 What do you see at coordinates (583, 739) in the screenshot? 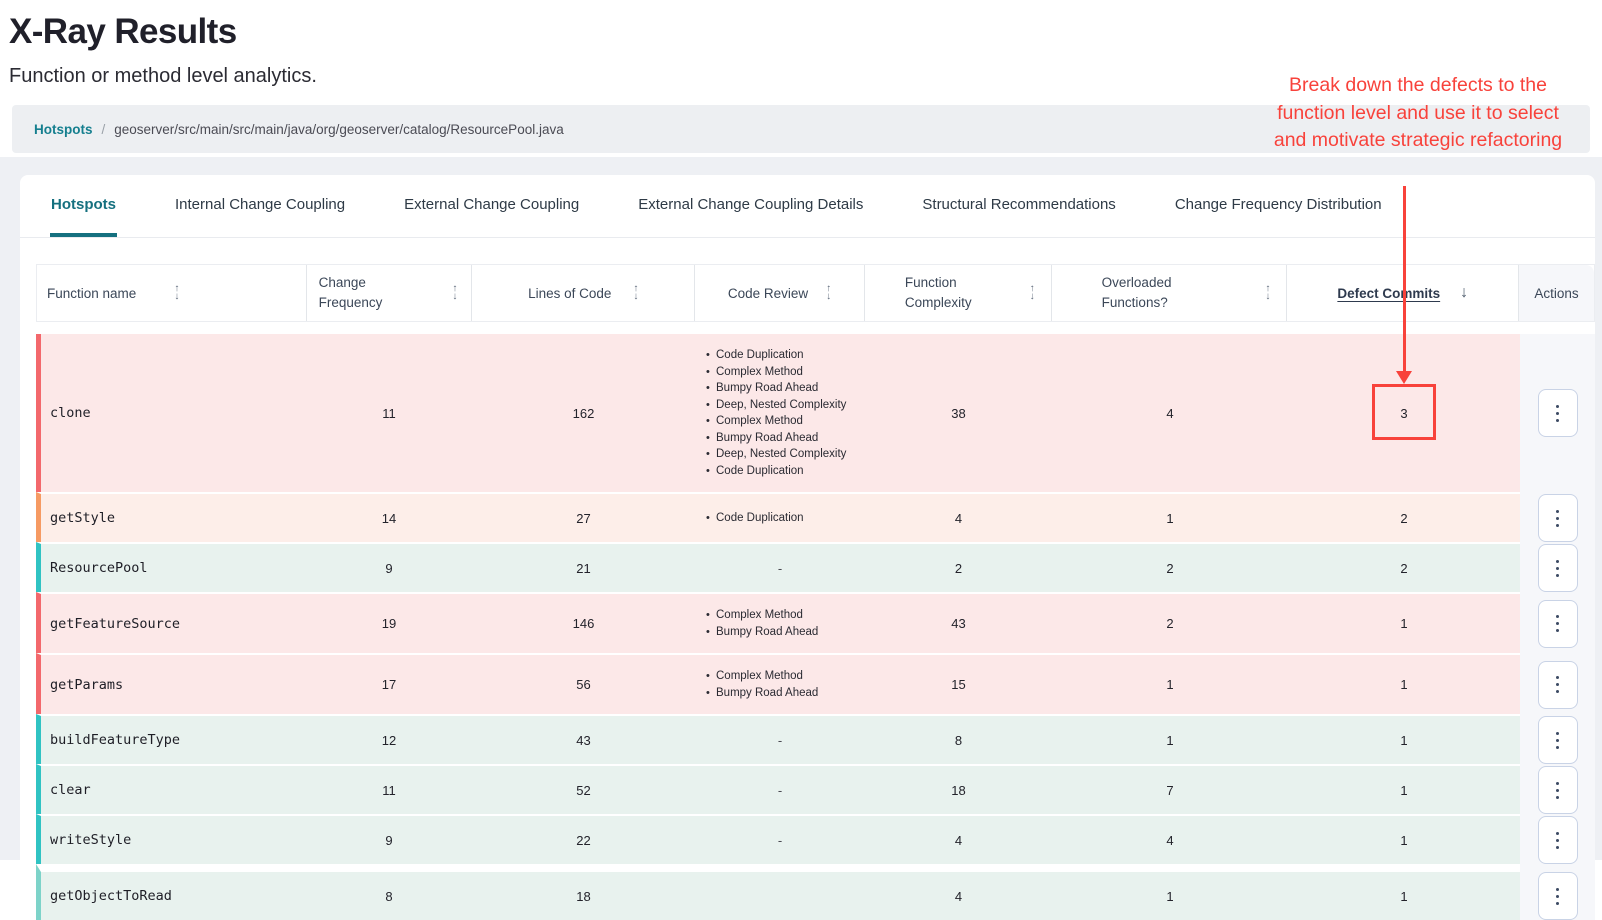
I see `lines-of-code-value: 43` at bounding box center [583, 739].